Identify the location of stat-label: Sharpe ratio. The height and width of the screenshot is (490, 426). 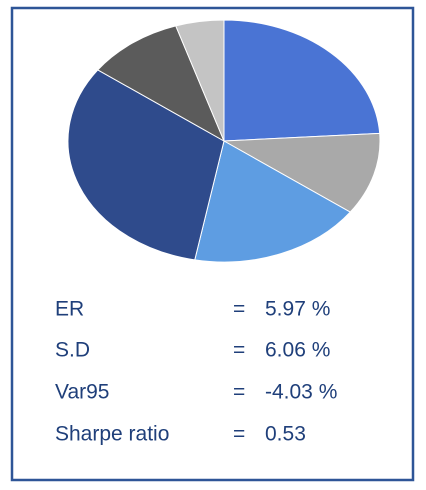
(112, 434).